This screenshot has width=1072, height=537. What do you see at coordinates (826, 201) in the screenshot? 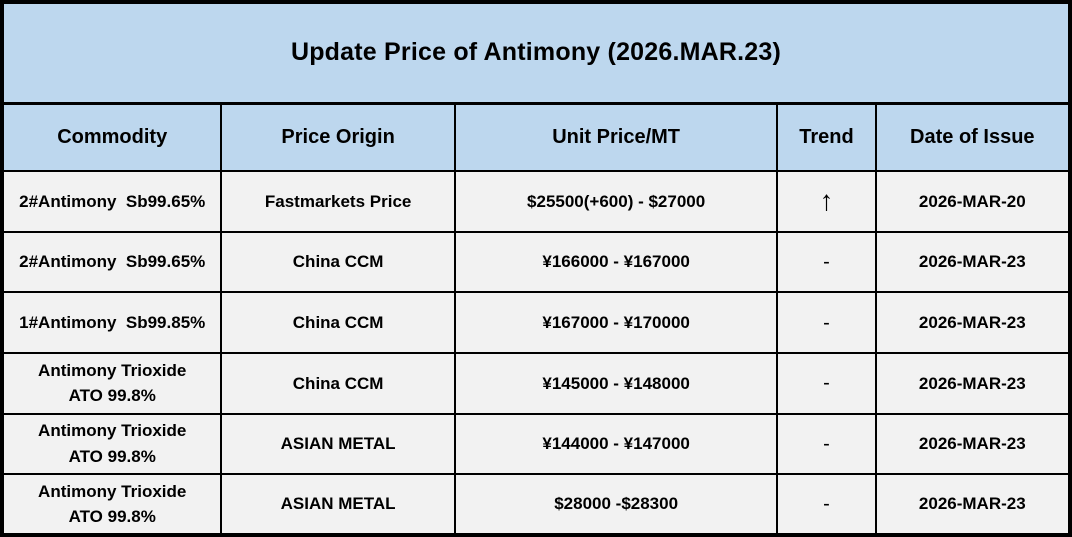
I see `trend-cell: ↑` at bounding box center [826, 201].